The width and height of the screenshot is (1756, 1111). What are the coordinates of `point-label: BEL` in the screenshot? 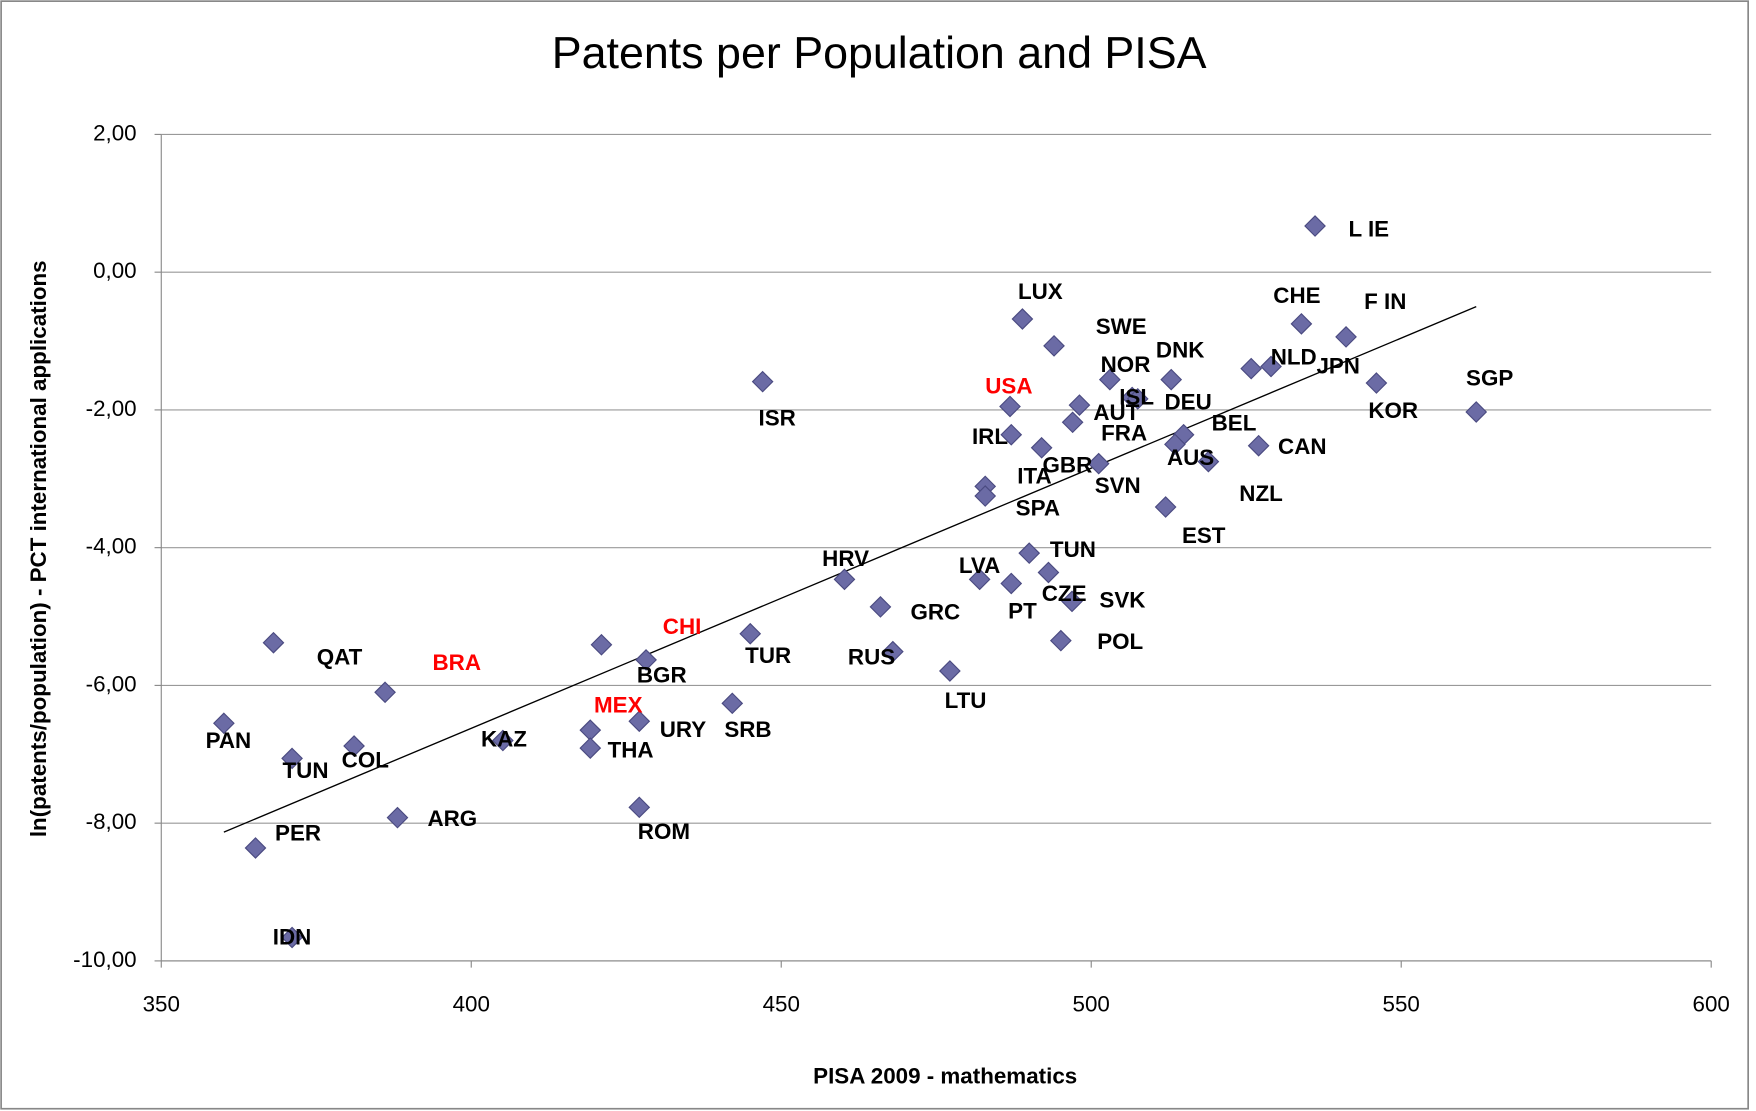 It's located at (1234, 423).